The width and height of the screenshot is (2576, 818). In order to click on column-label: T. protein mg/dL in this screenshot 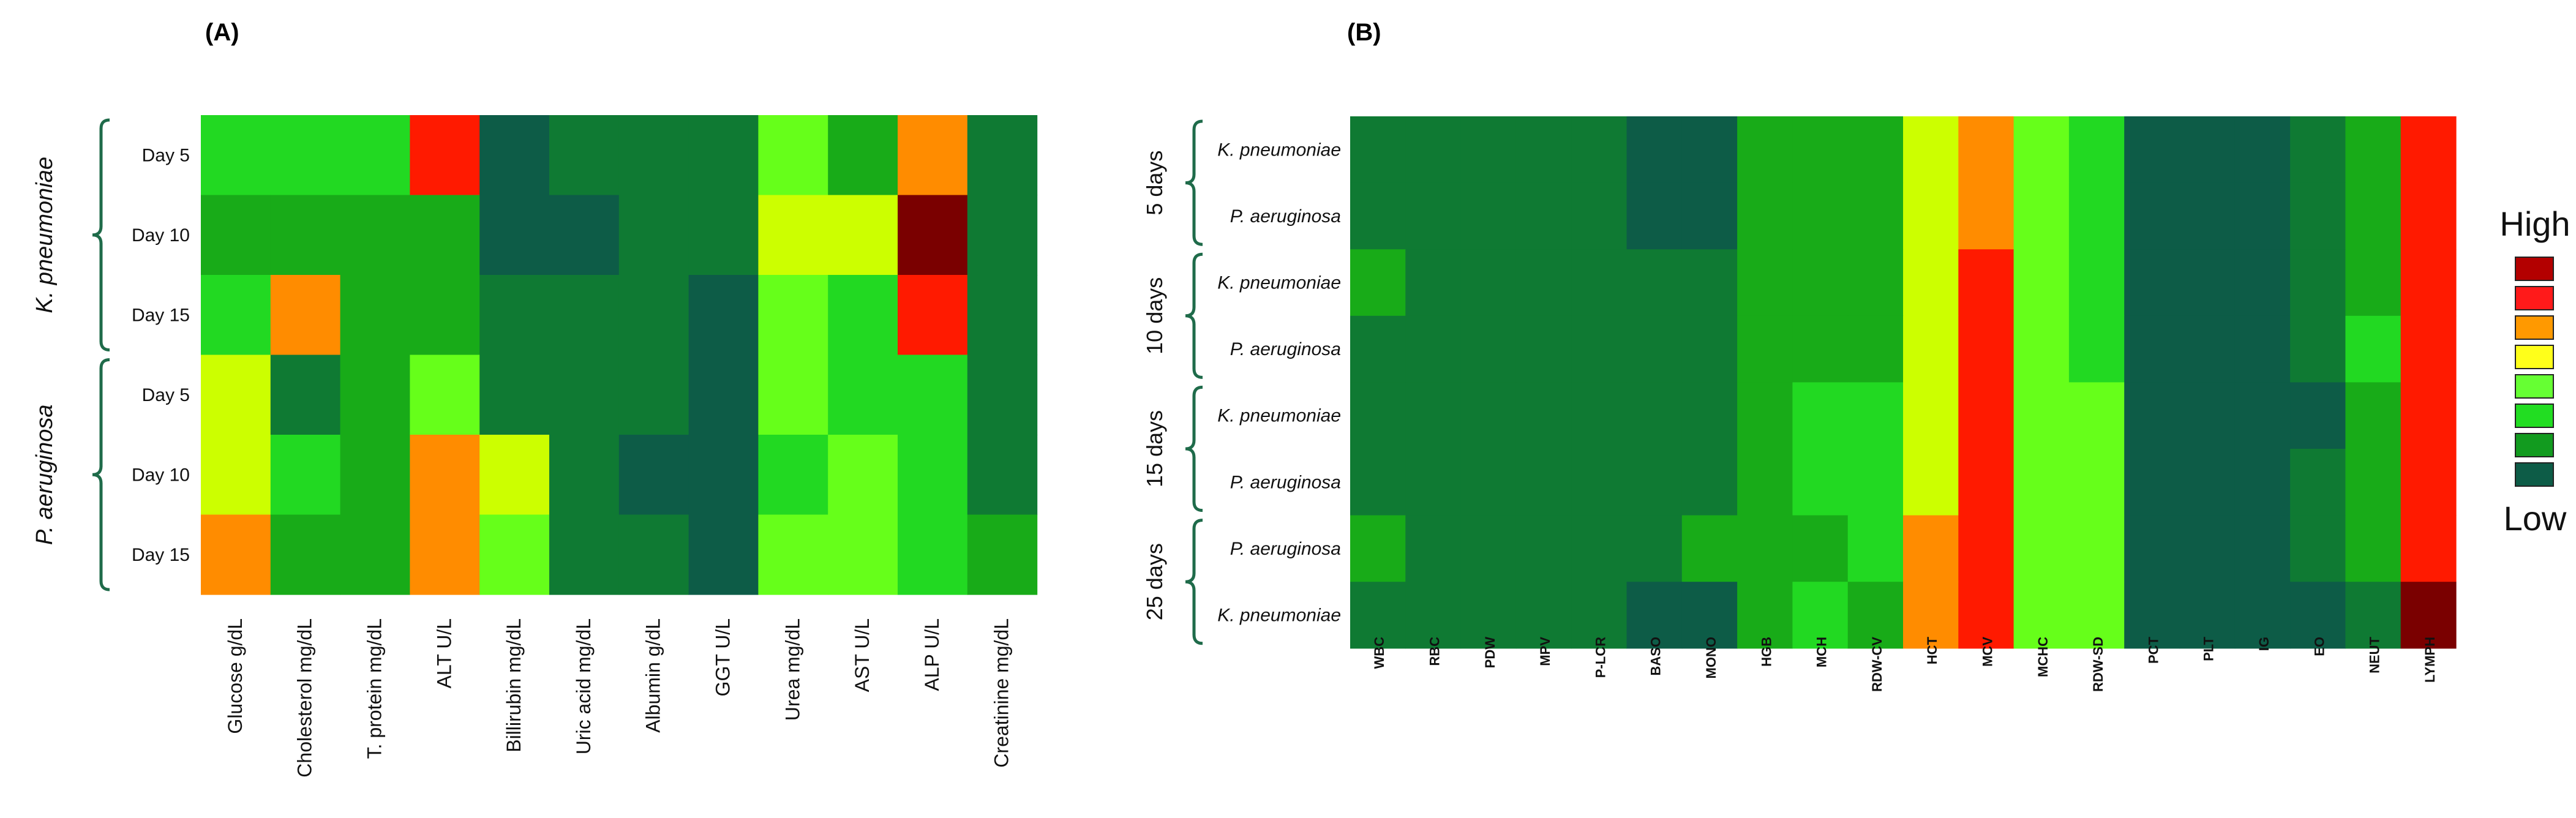, I will do `click(375, 688)`.